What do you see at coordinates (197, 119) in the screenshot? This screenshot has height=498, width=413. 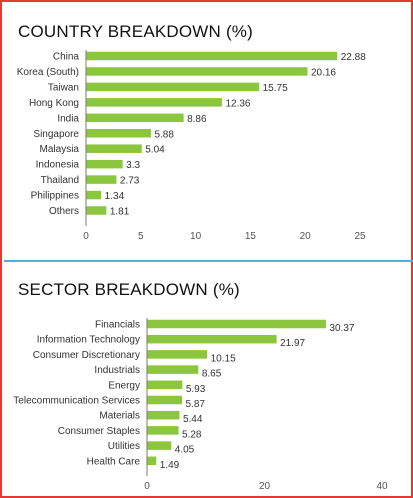 I see `country-value-label: 8.86` at bounding box center [197, 119].